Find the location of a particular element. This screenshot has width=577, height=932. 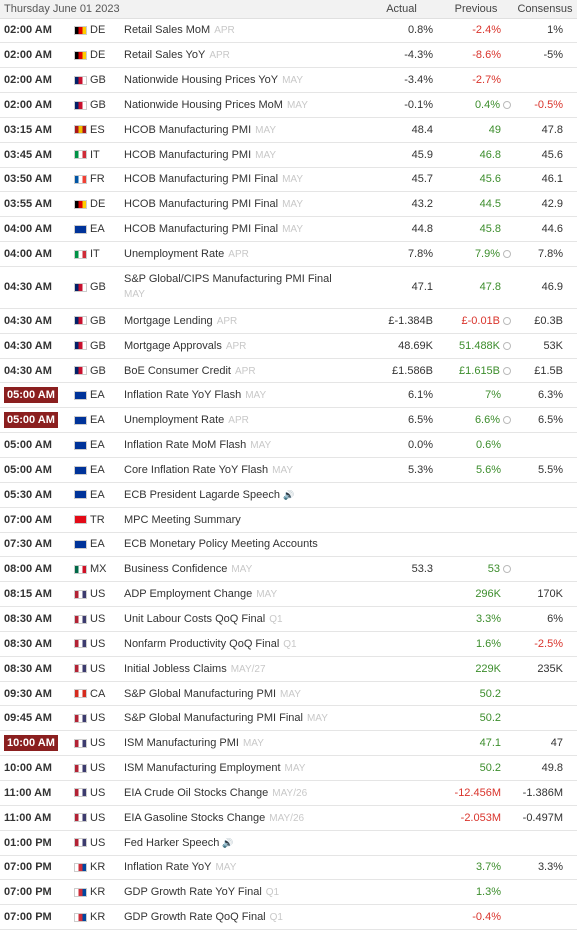

event-cell: Unit Labour Costs QoQ Final Q1 is located at coordinates (244, 619).